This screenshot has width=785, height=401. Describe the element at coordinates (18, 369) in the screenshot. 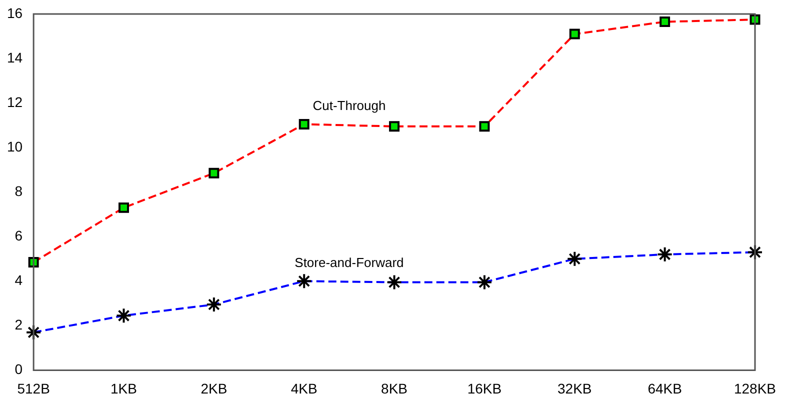

I see `y-tick-label: 0` at that location.